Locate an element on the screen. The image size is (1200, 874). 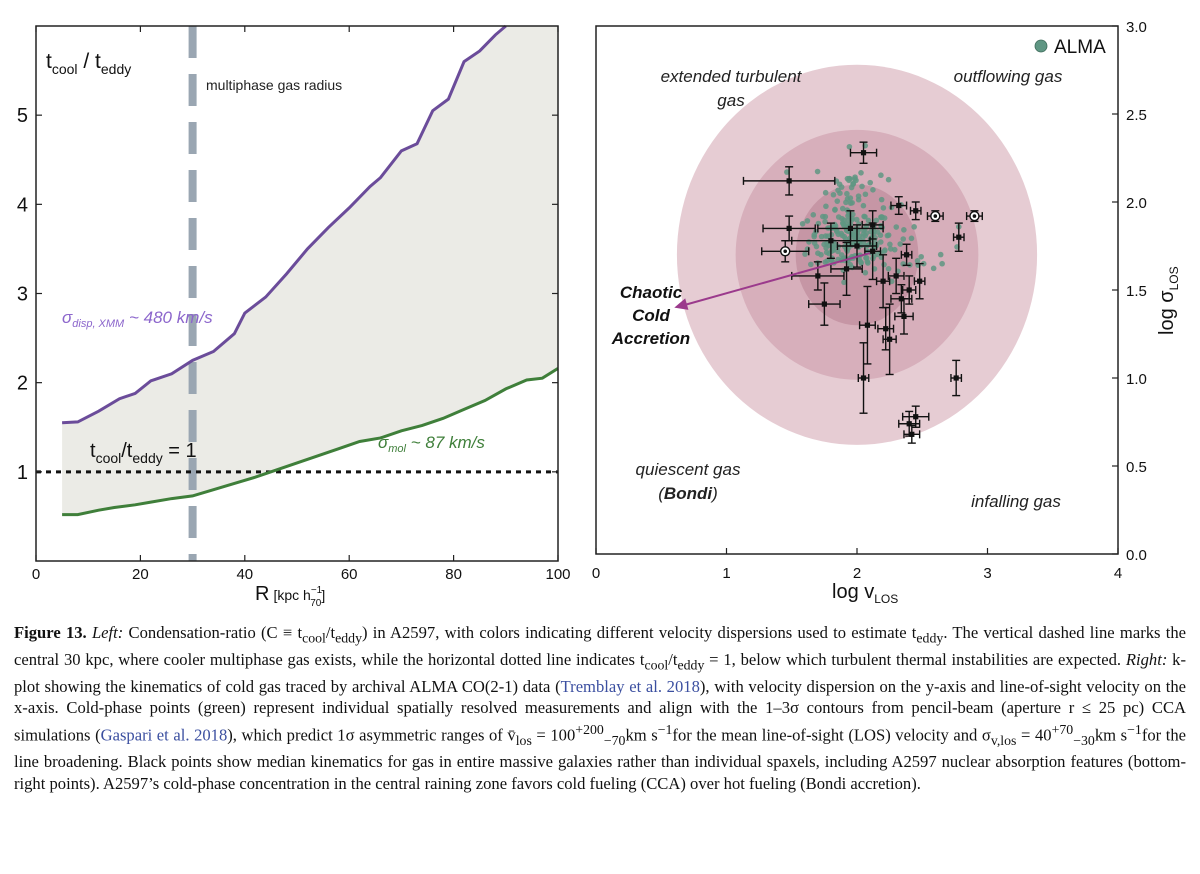
right-y-ticks: 0.0 0.5 1.0 1.5 2.0 2.5 3.0 is located at coordinates (1129, 291).